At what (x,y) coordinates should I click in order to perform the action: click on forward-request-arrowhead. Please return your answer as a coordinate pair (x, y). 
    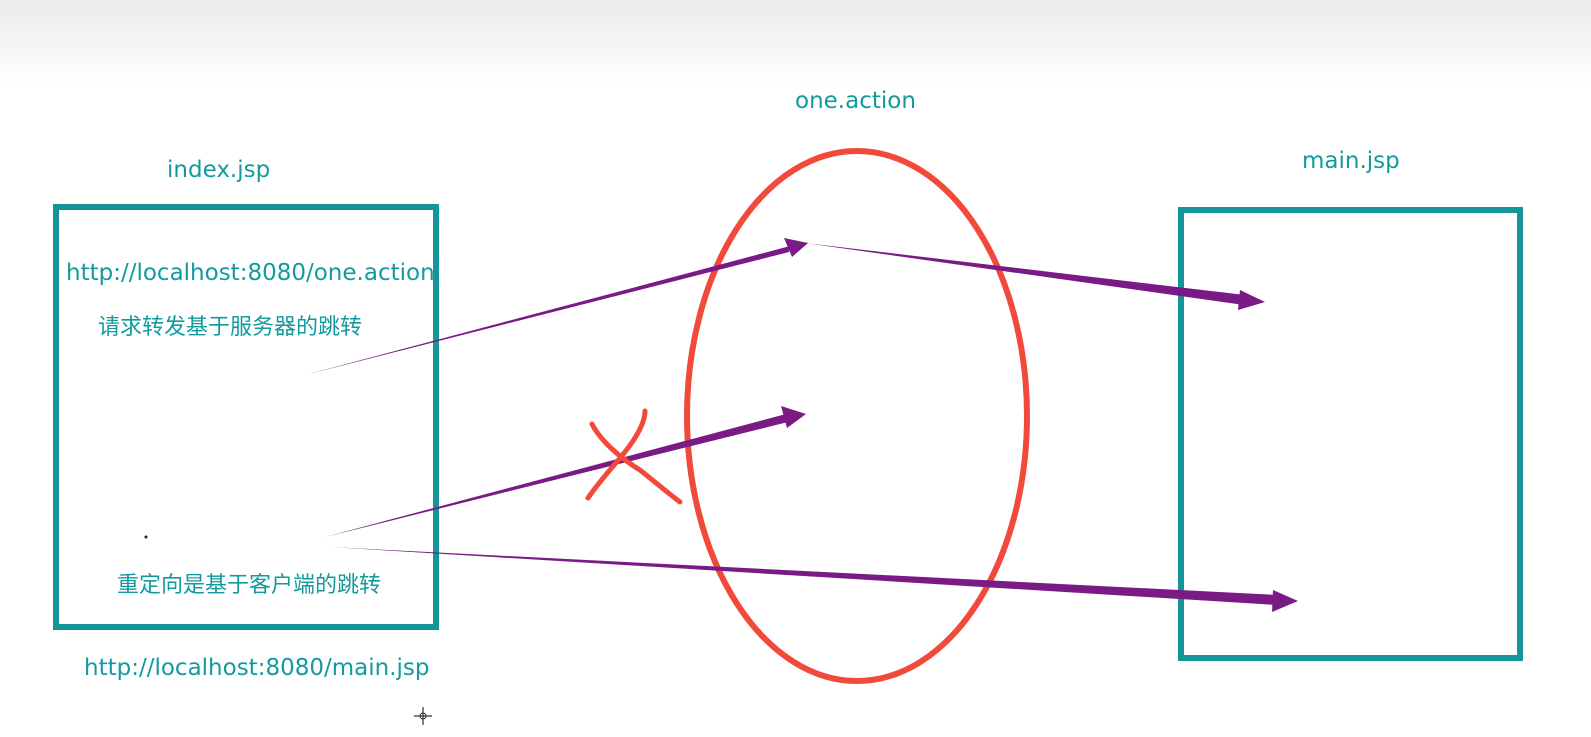
    Looking at the image, I should click on (796, 247).